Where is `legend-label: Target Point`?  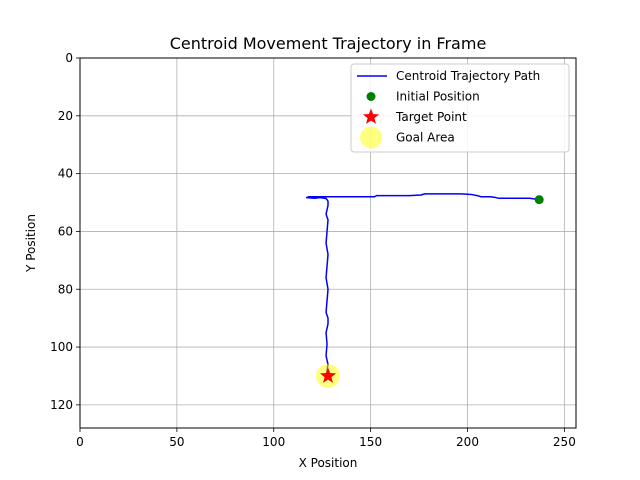 legend-label: Target Point is located at coordinates (431, 117).